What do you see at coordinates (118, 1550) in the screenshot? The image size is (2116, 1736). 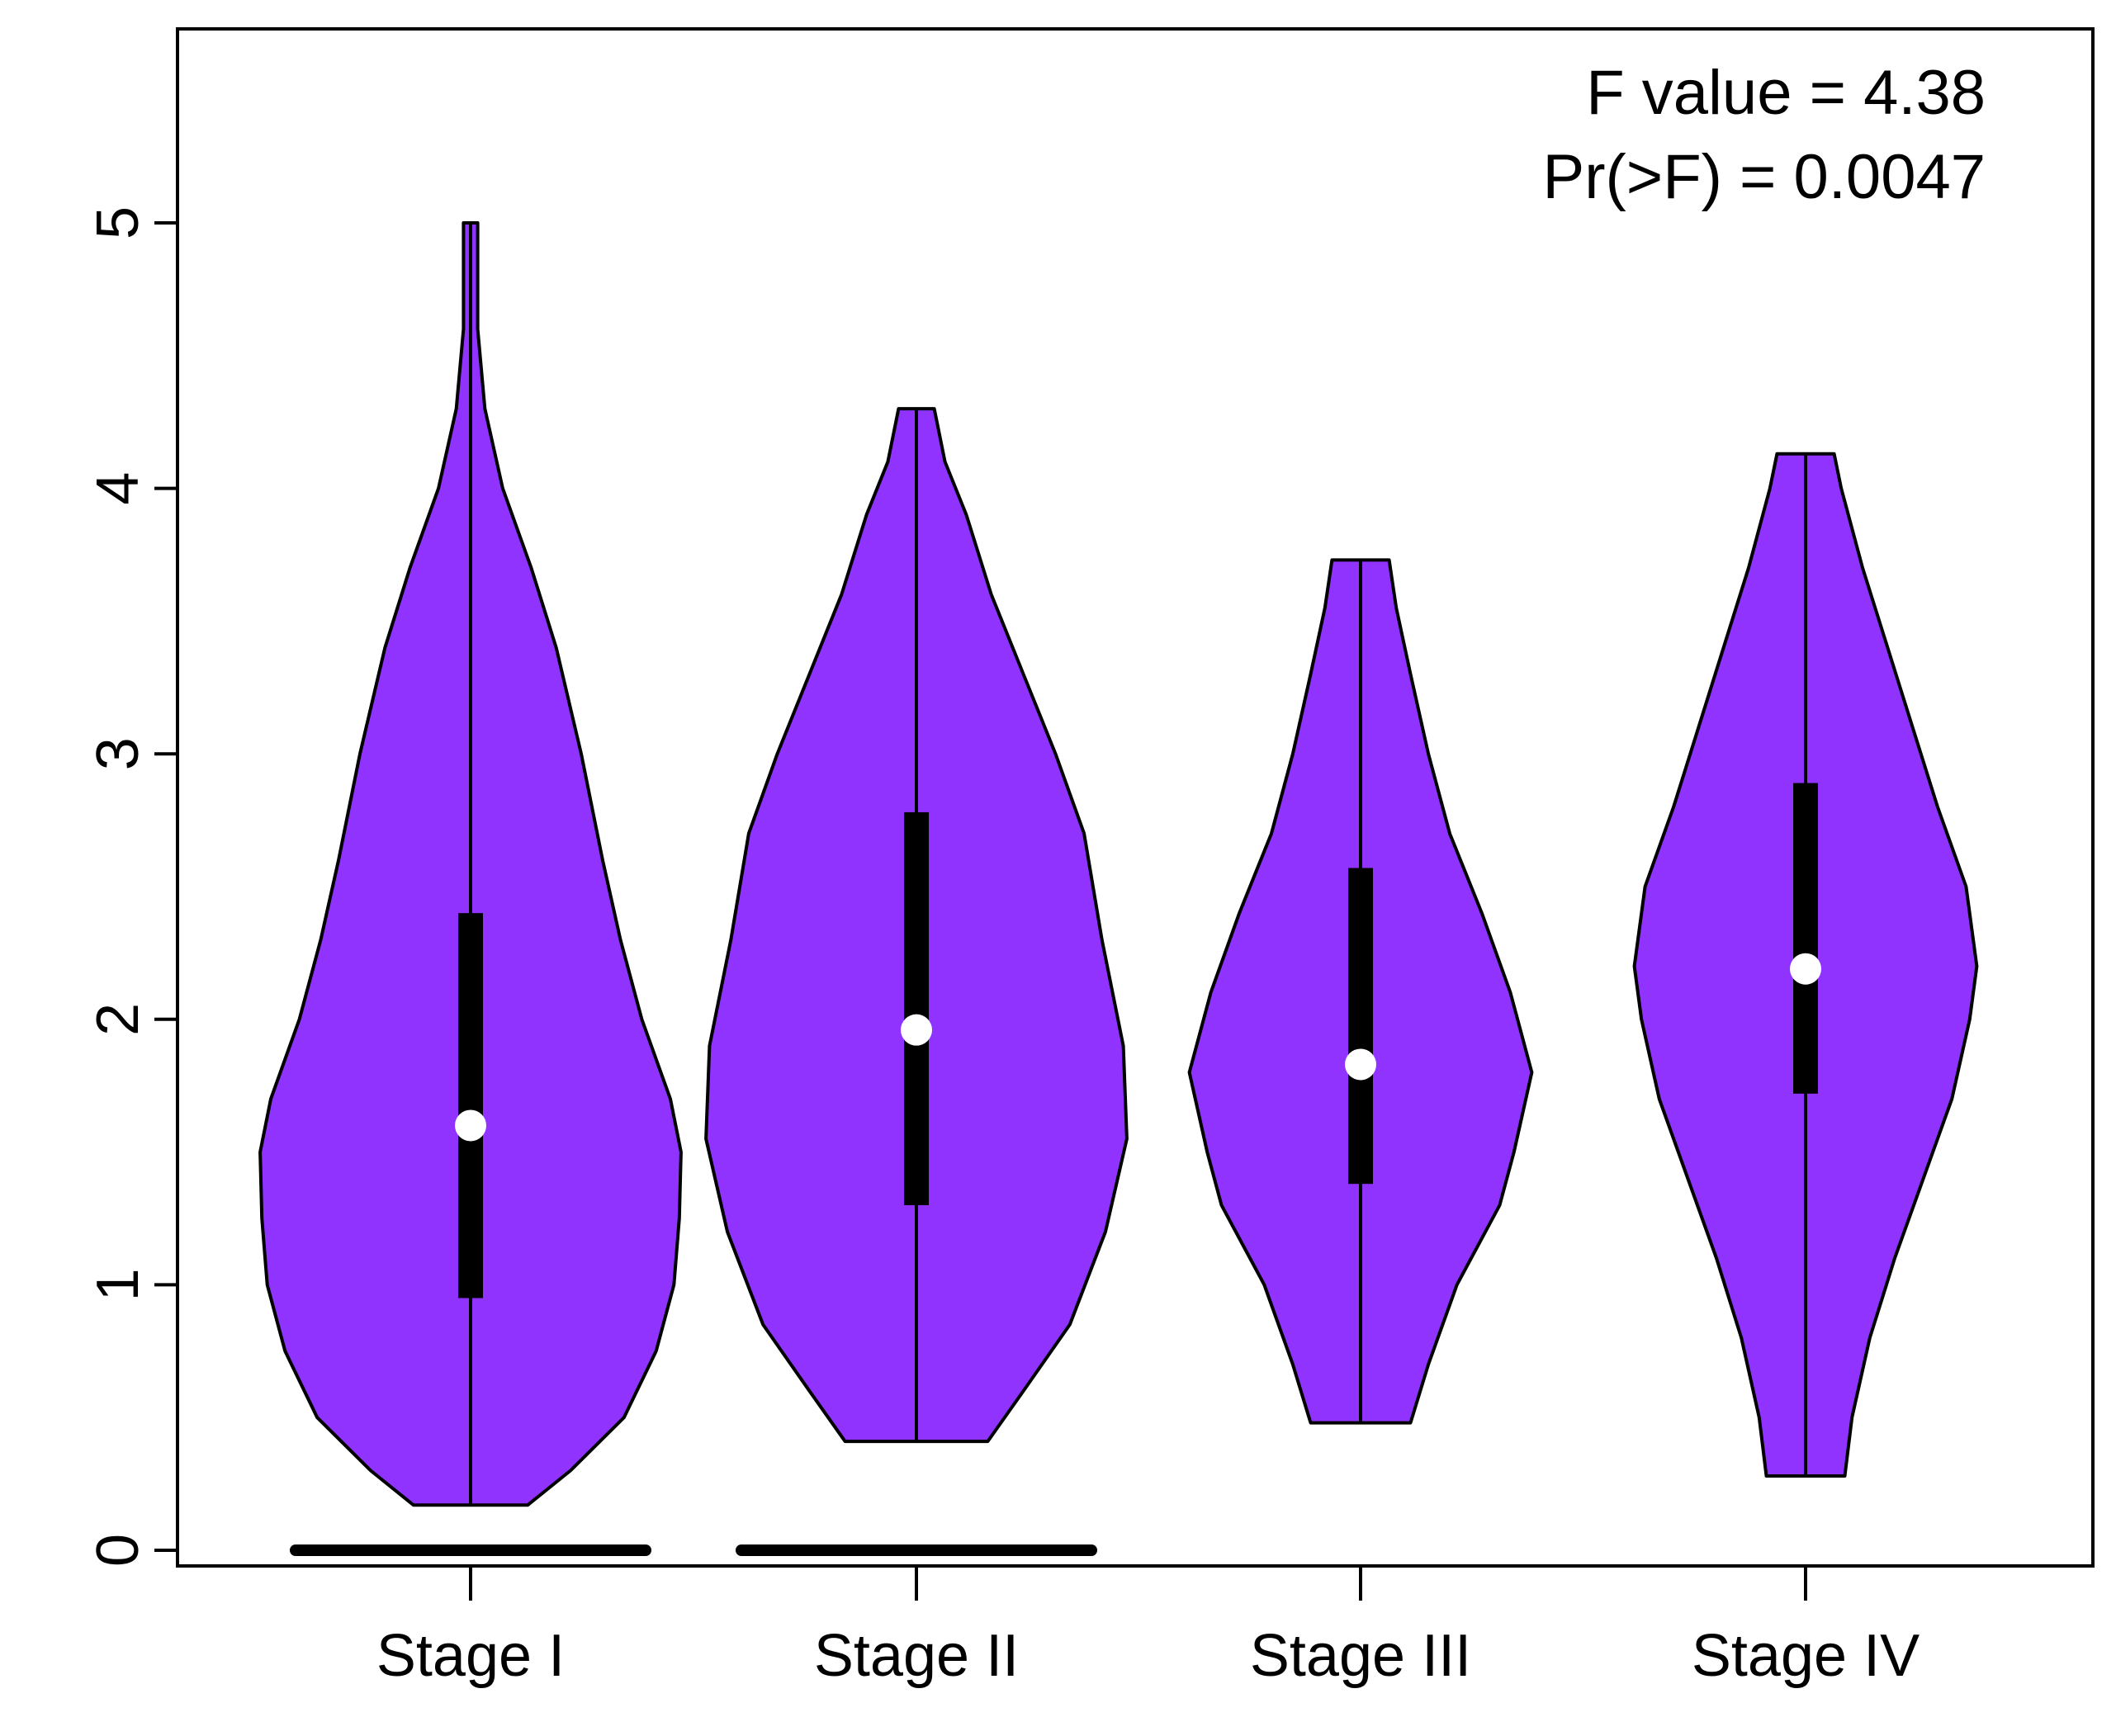 I see `y-tick-label: 0` at bounding box center [118, 1550].